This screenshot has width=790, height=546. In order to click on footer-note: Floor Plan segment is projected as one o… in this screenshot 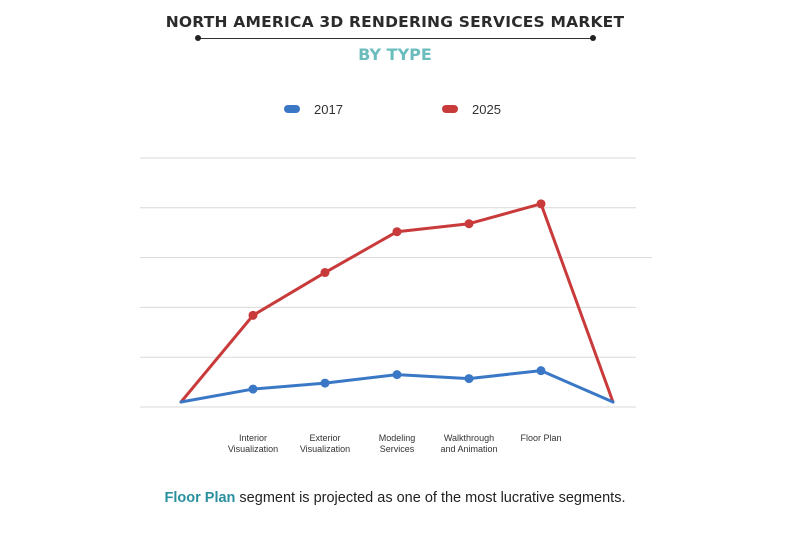, I will do `click(395, 498)`.